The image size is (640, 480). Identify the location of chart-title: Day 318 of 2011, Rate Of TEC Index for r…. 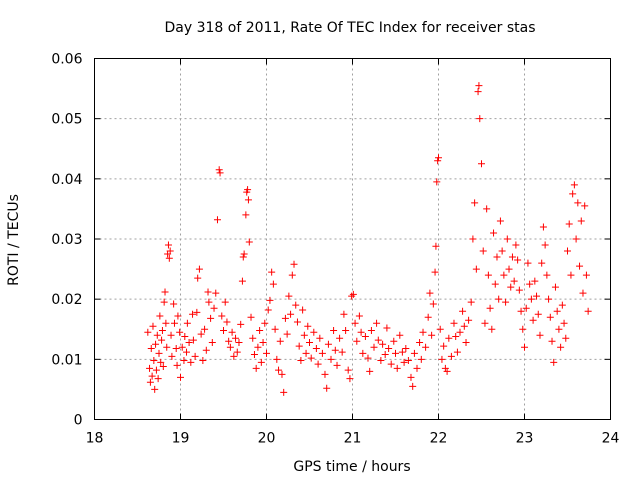
(349, 28).